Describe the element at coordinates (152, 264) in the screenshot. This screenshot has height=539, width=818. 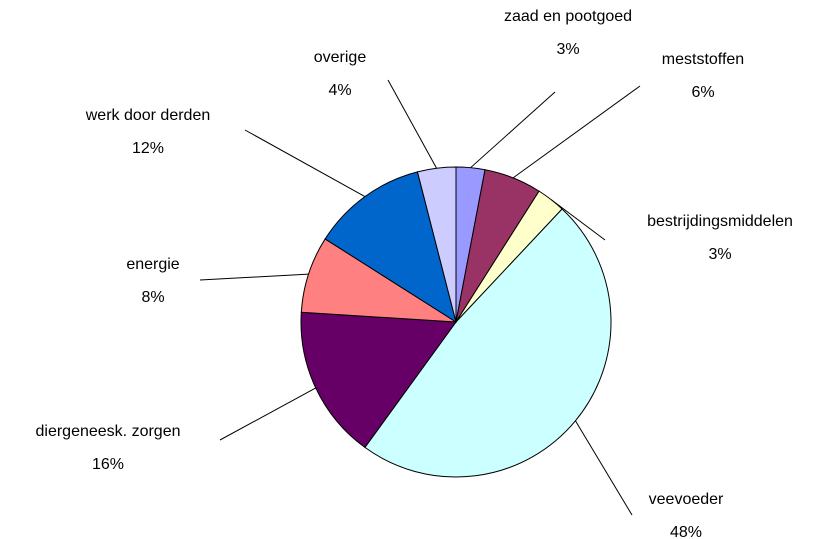
I see `slice-label: energie` at that location.